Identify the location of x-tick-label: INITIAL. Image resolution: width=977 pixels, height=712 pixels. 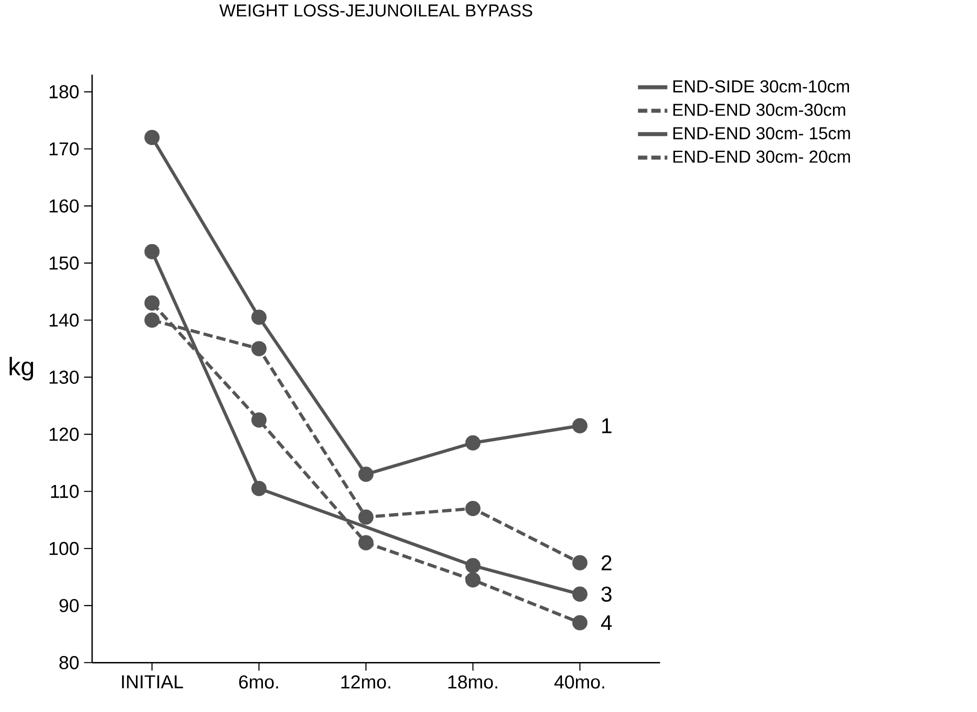
(153, 681).